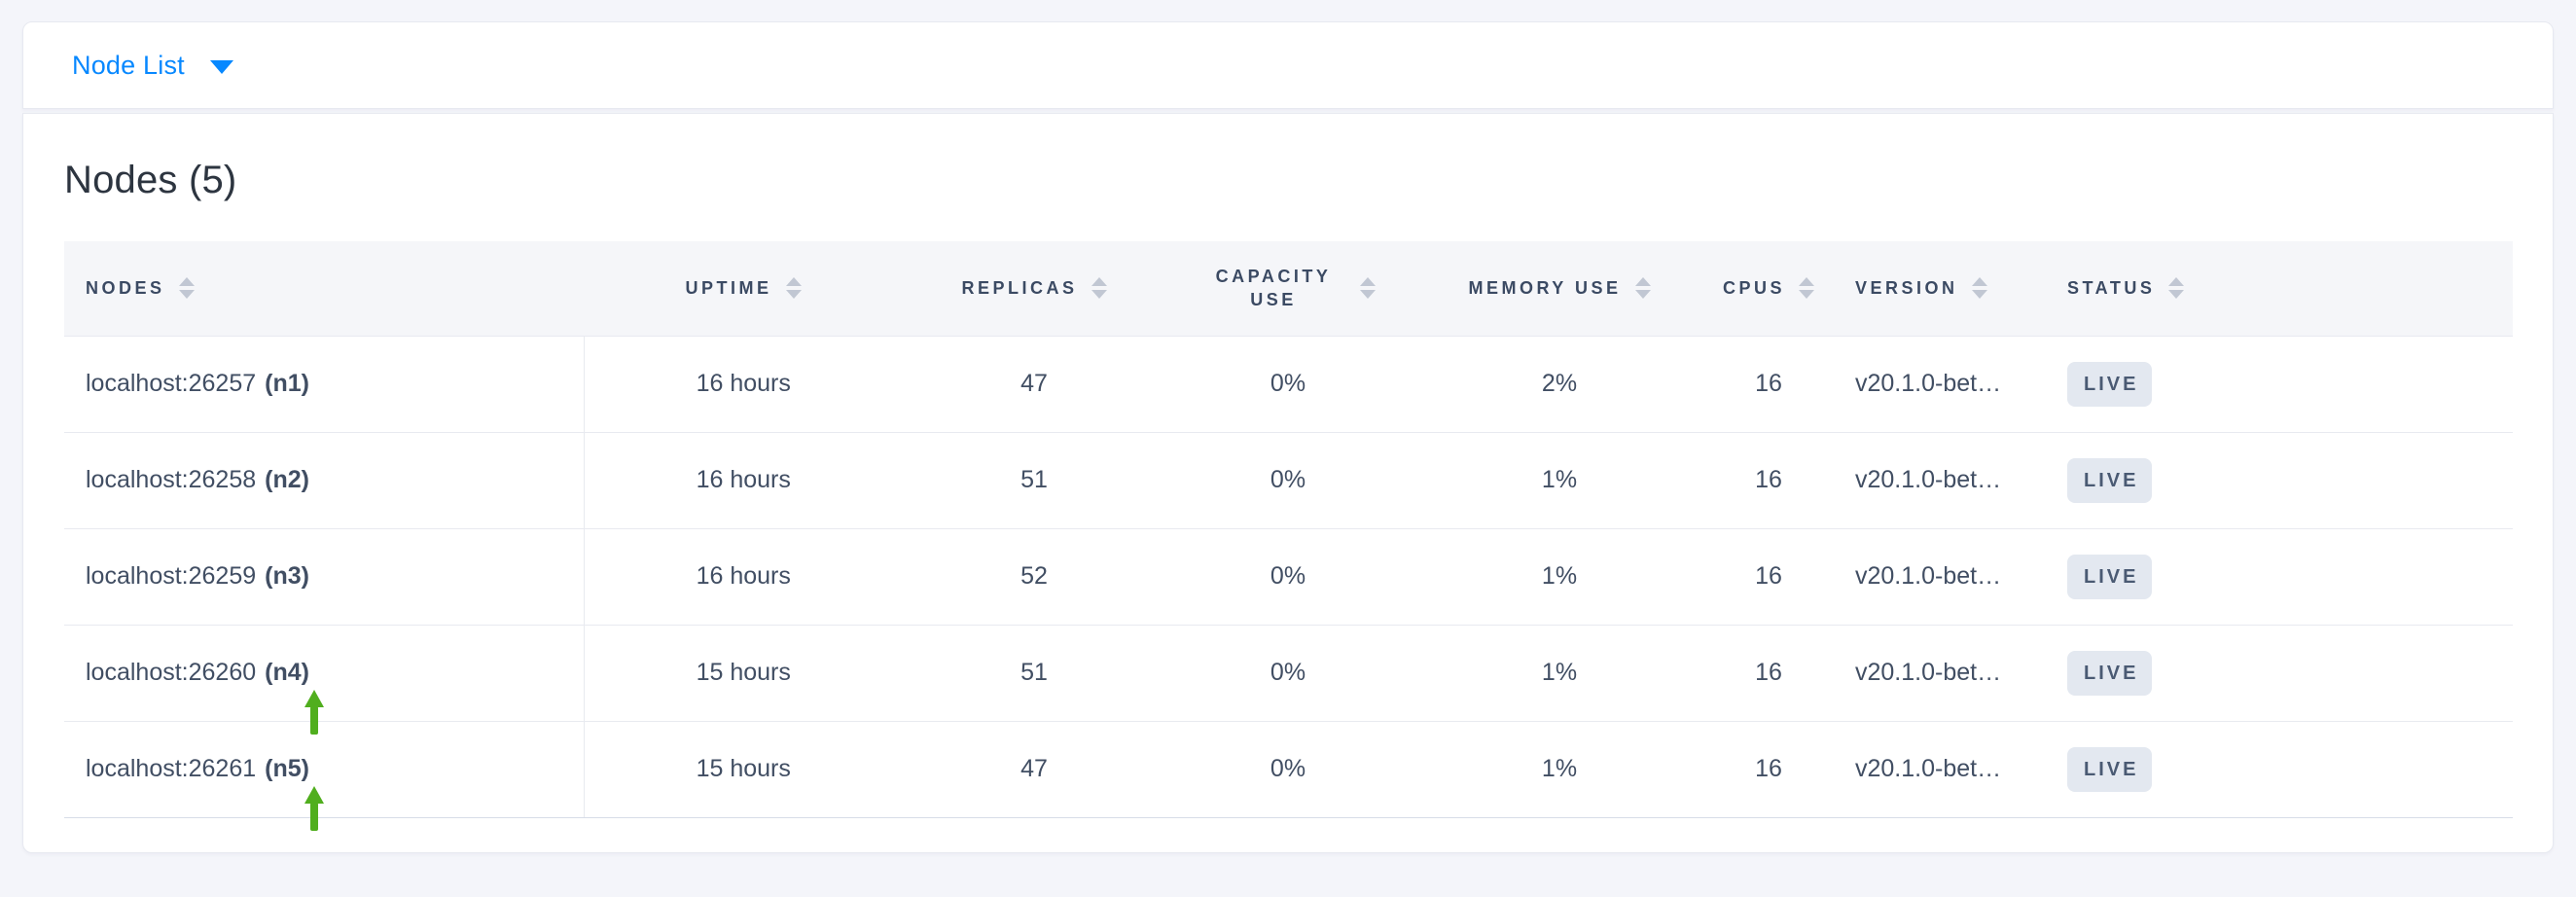  What do you see at coordinates (1768, 288) in the screenshot?
I see `column-header-cpus: CPUS` at bounding box center [1768, 288].